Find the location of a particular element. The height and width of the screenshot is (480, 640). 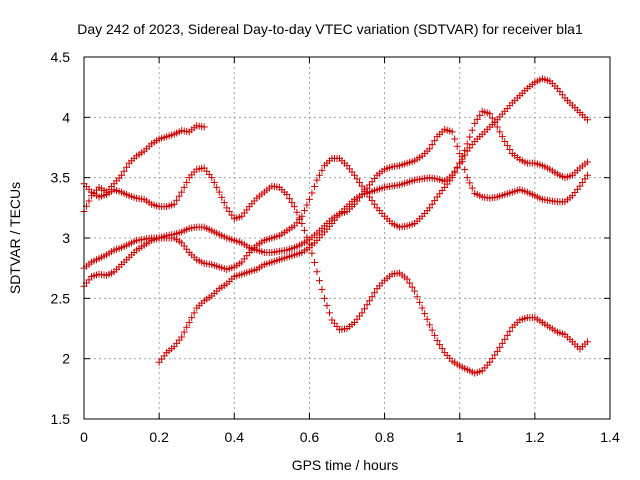

x-tick-label: 0.6 is located at coordinates (310, 437).